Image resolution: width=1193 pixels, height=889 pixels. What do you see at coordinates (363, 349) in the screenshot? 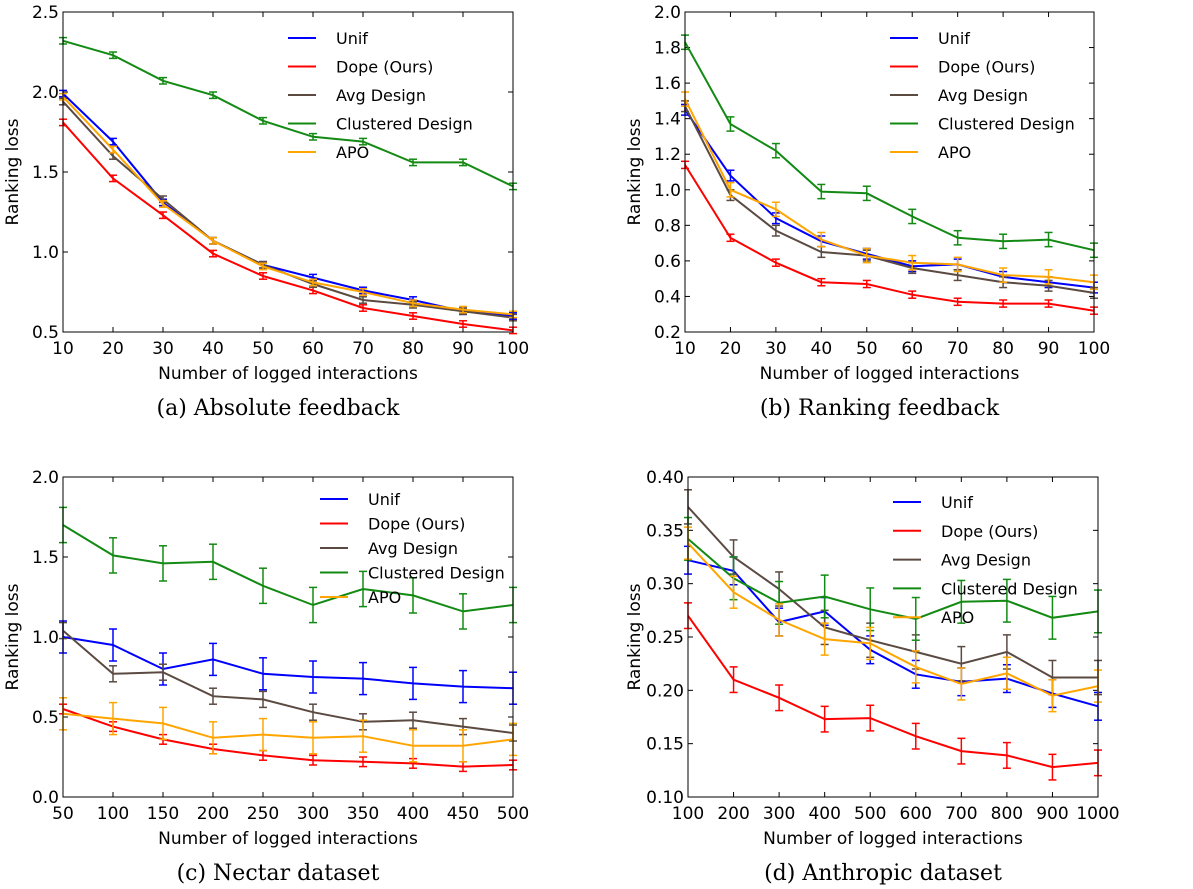
I see `x-tick-label: 70` at bounding box center [363, 349].